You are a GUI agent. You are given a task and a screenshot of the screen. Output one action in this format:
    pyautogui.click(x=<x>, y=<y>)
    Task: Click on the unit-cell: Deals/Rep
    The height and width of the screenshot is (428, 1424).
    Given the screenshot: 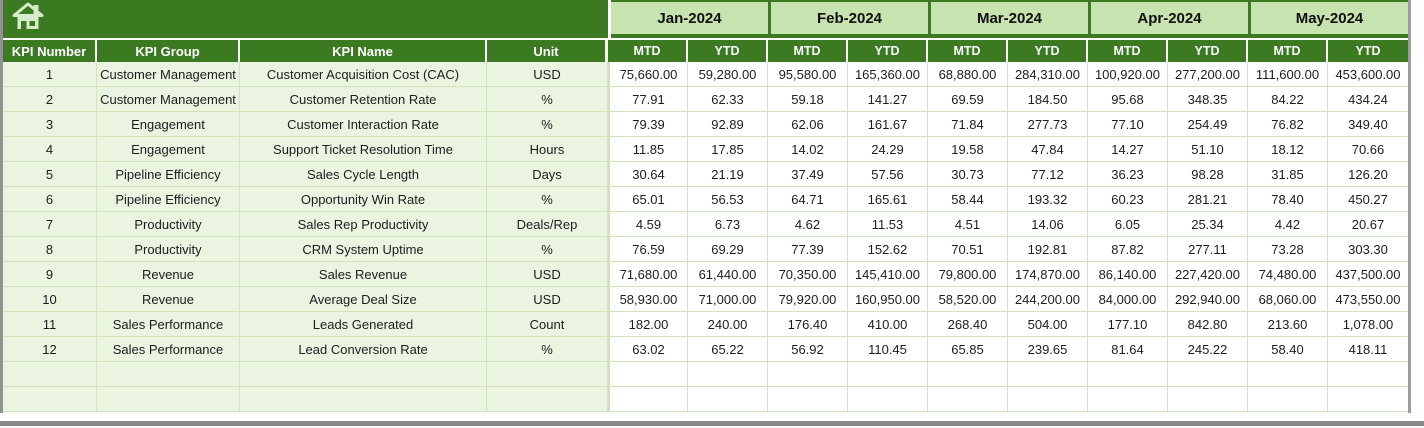 What is the action you would take?
    pyautogui.click(x=547, y=224)
    